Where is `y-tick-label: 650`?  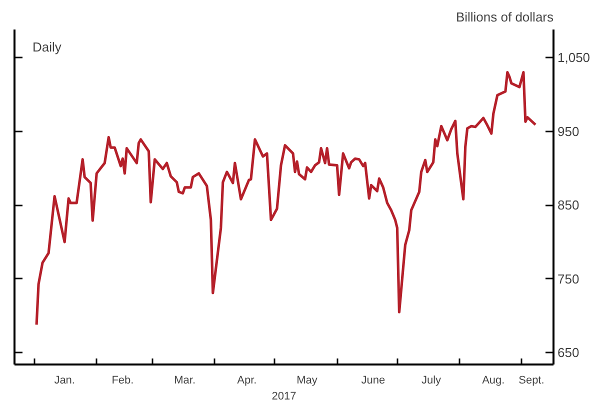 y-tick-label: 650 is located at coordinates (569, 352).